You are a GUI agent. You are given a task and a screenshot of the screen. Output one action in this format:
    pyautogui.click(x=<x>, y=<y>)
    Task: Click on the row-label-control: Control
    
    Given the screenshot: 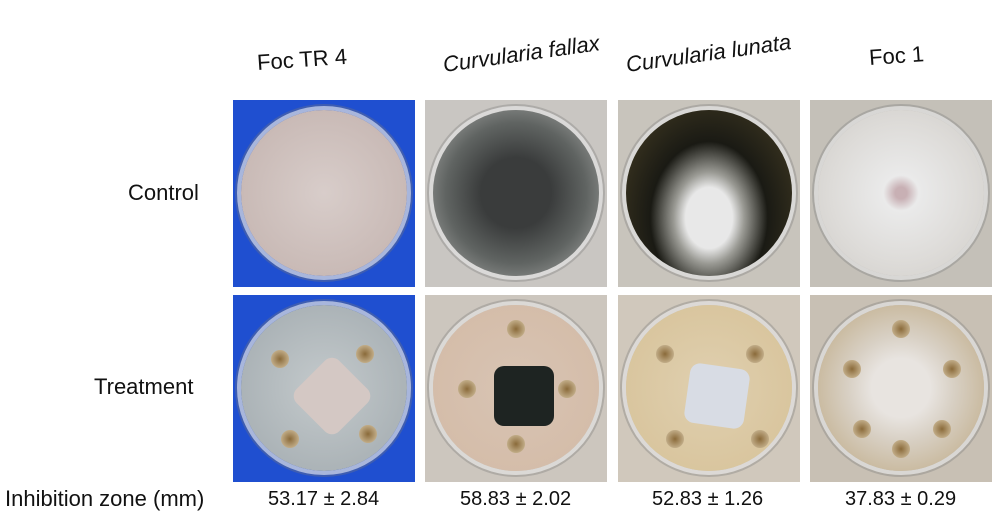 What is the action you would take?
    pyautogui.click(x=163, y=192)
    